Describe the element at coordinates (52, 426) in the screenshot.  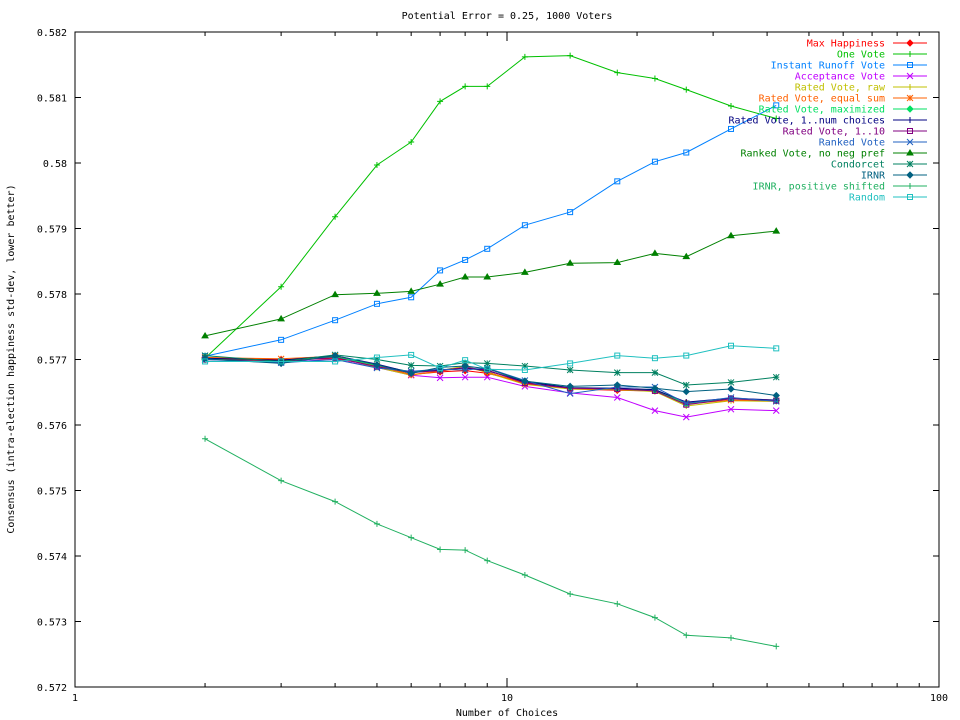
I see `y-tick-label: 0.576` at that location.